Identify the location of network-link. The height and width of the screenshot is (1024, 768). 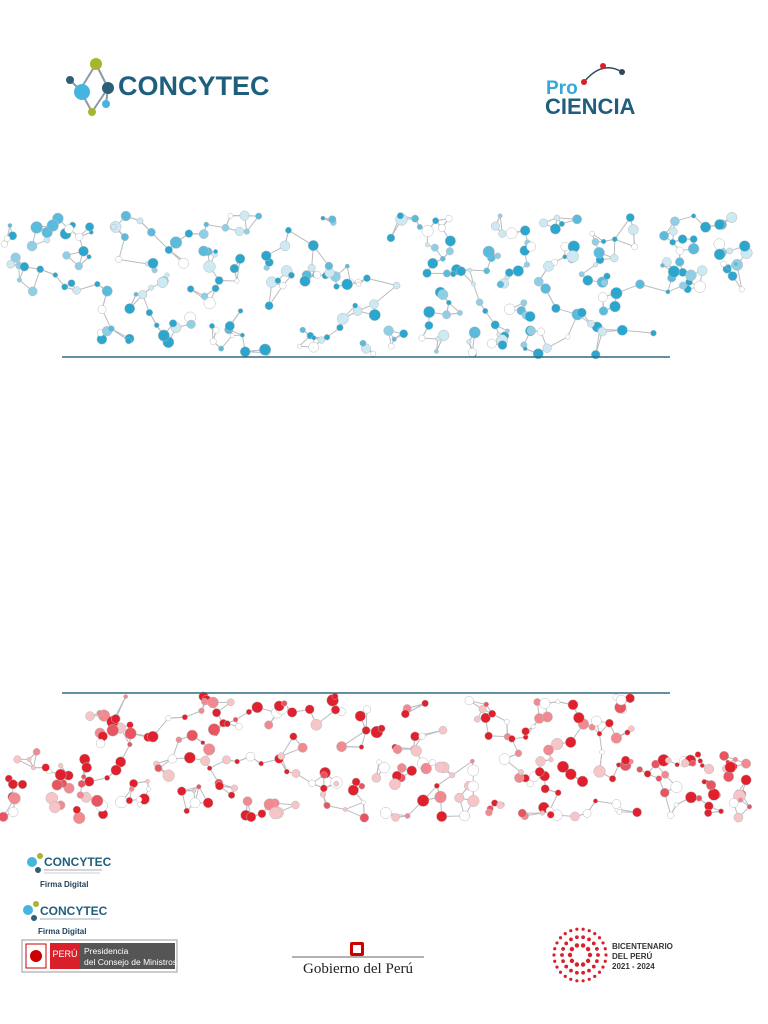
(654, 288).